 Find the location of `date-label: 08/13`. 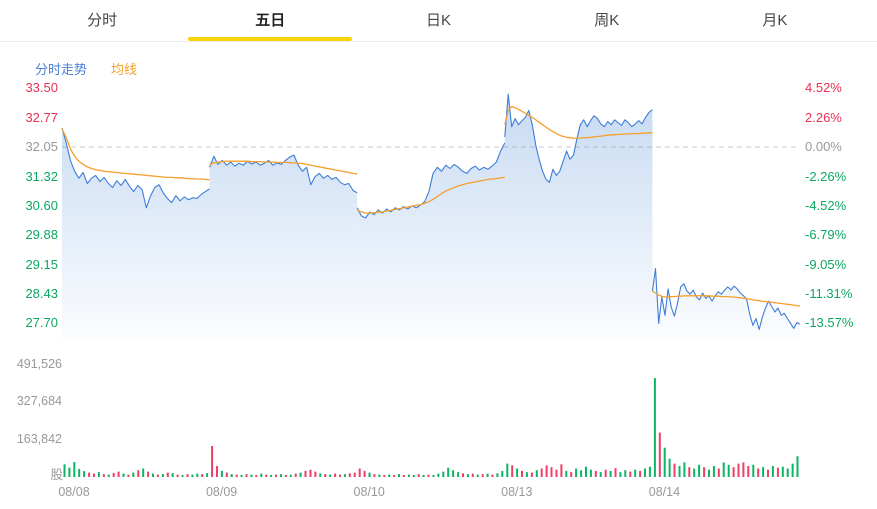

date-label: 08/13 is located at coordinates (517, 492).